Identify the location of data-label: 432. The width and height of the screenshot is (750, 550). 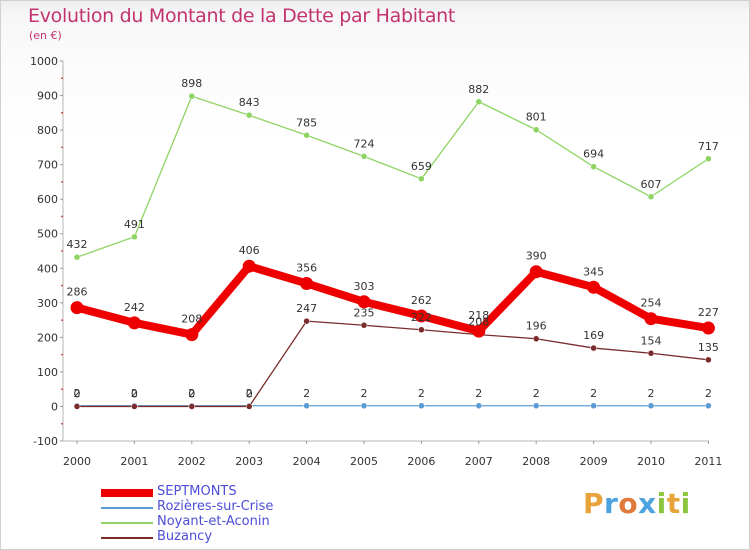
(77, 244).